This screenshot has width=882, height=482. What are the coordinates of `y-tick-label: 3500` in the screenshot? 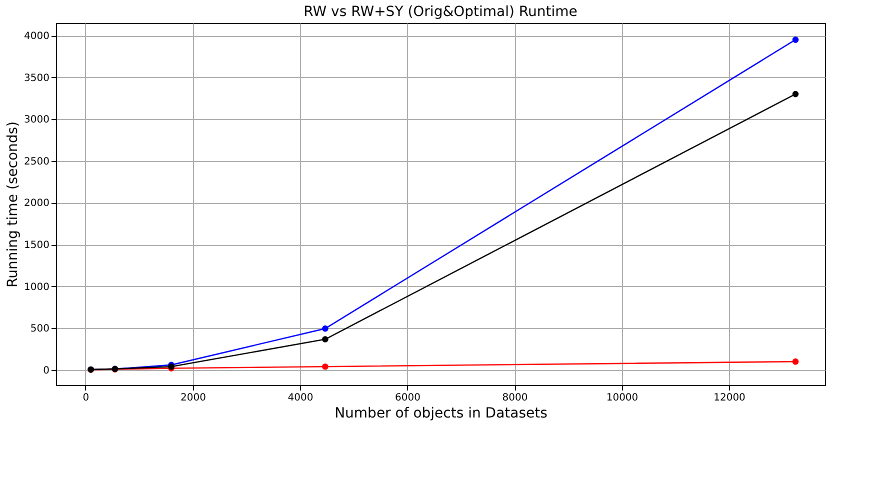 It's located at (37, 78).